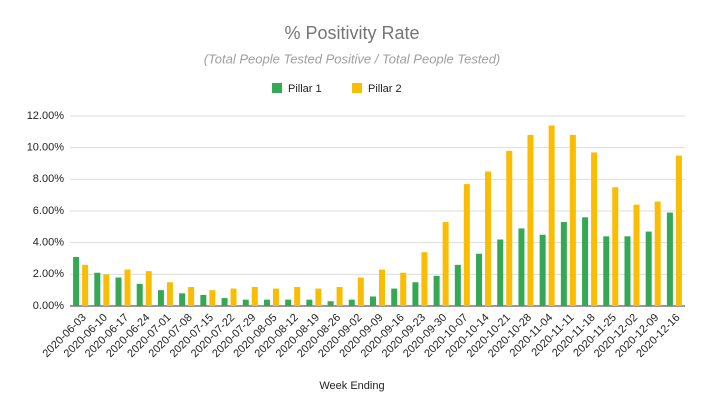  I want to click on chart-title: % Positivity Rate, so click(351, 33).